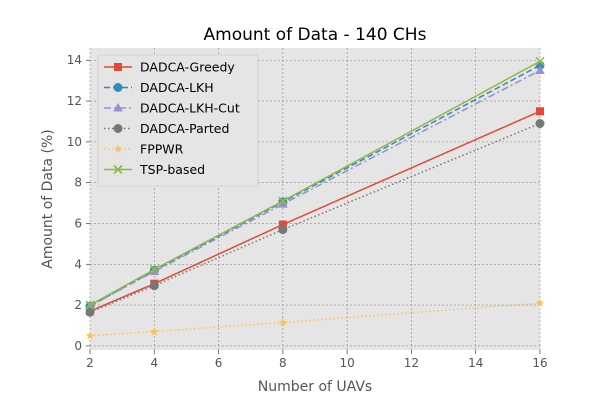 The width and height of the screenshot is (600, 400). Describe the element at coordinates (317, 360) in the screenshot. I see `x-axis-ticks: 2 4 6 8 10 12 14 16` at that location.